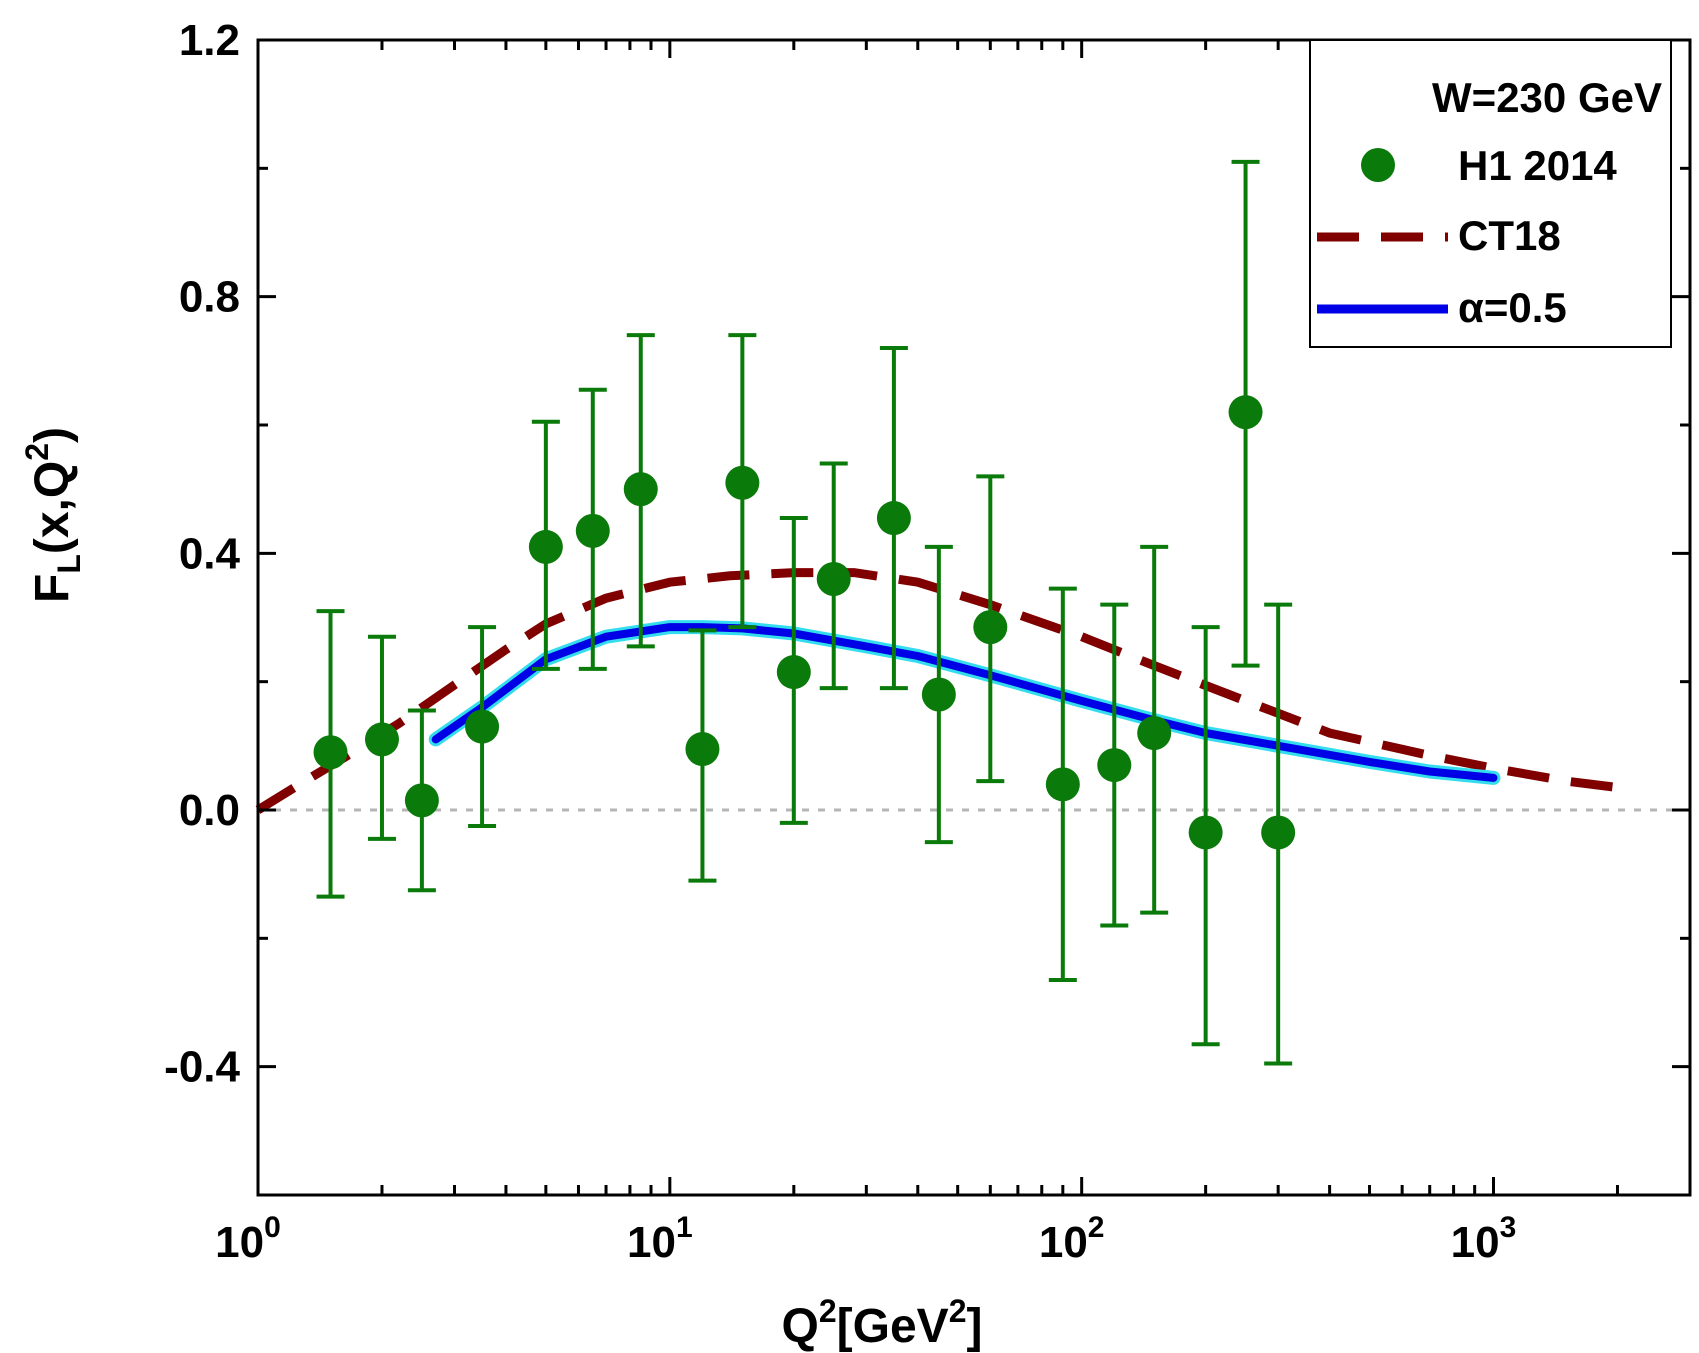  I want to click on x-tick-label: 10², so click(1072, 1239).